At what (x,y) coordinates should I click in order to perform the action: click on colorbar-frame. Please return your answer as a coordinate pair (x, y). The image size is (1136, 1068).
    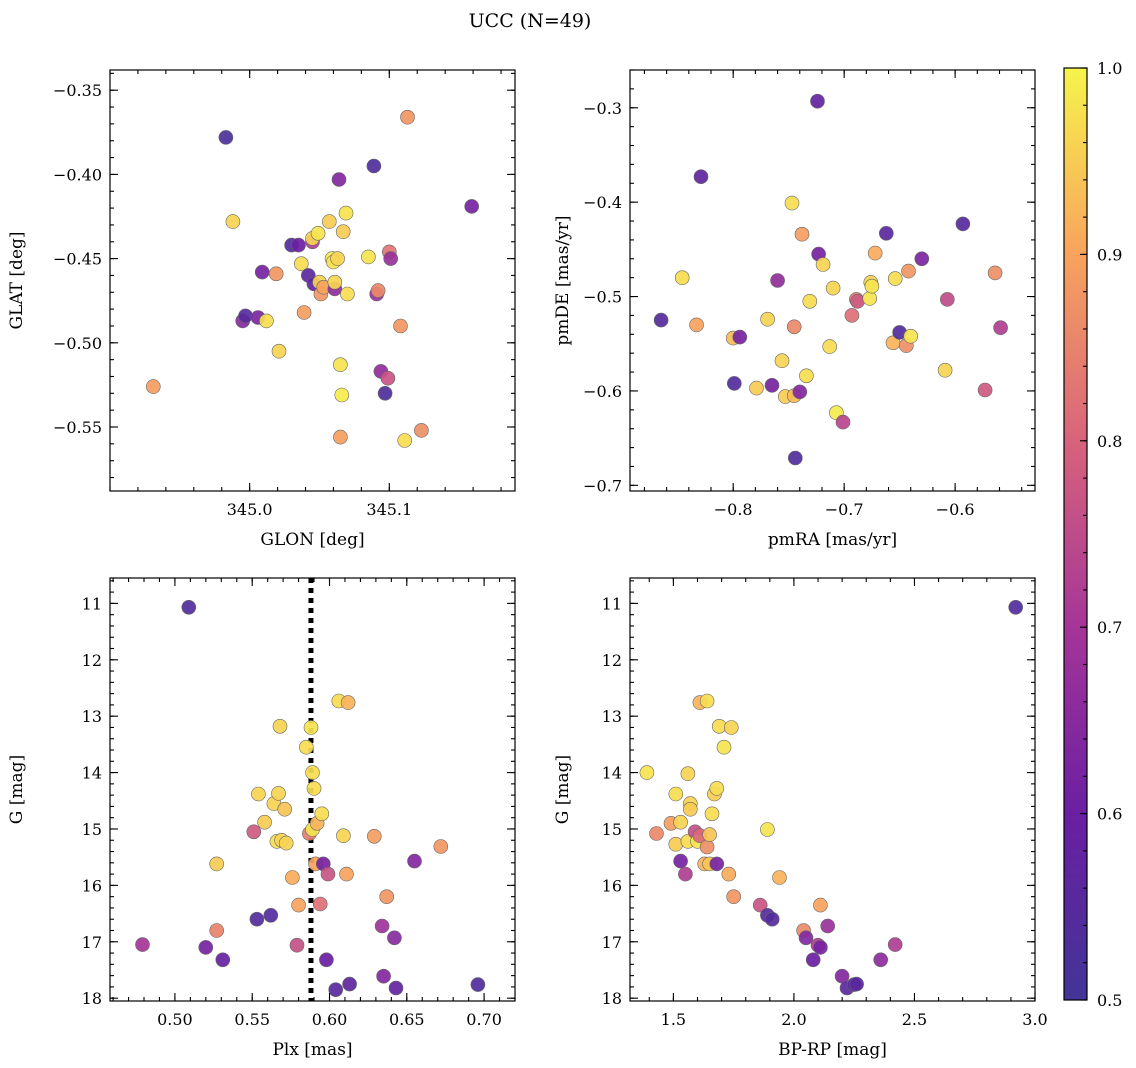
    Looking at the image, I should click on (1075, 534).